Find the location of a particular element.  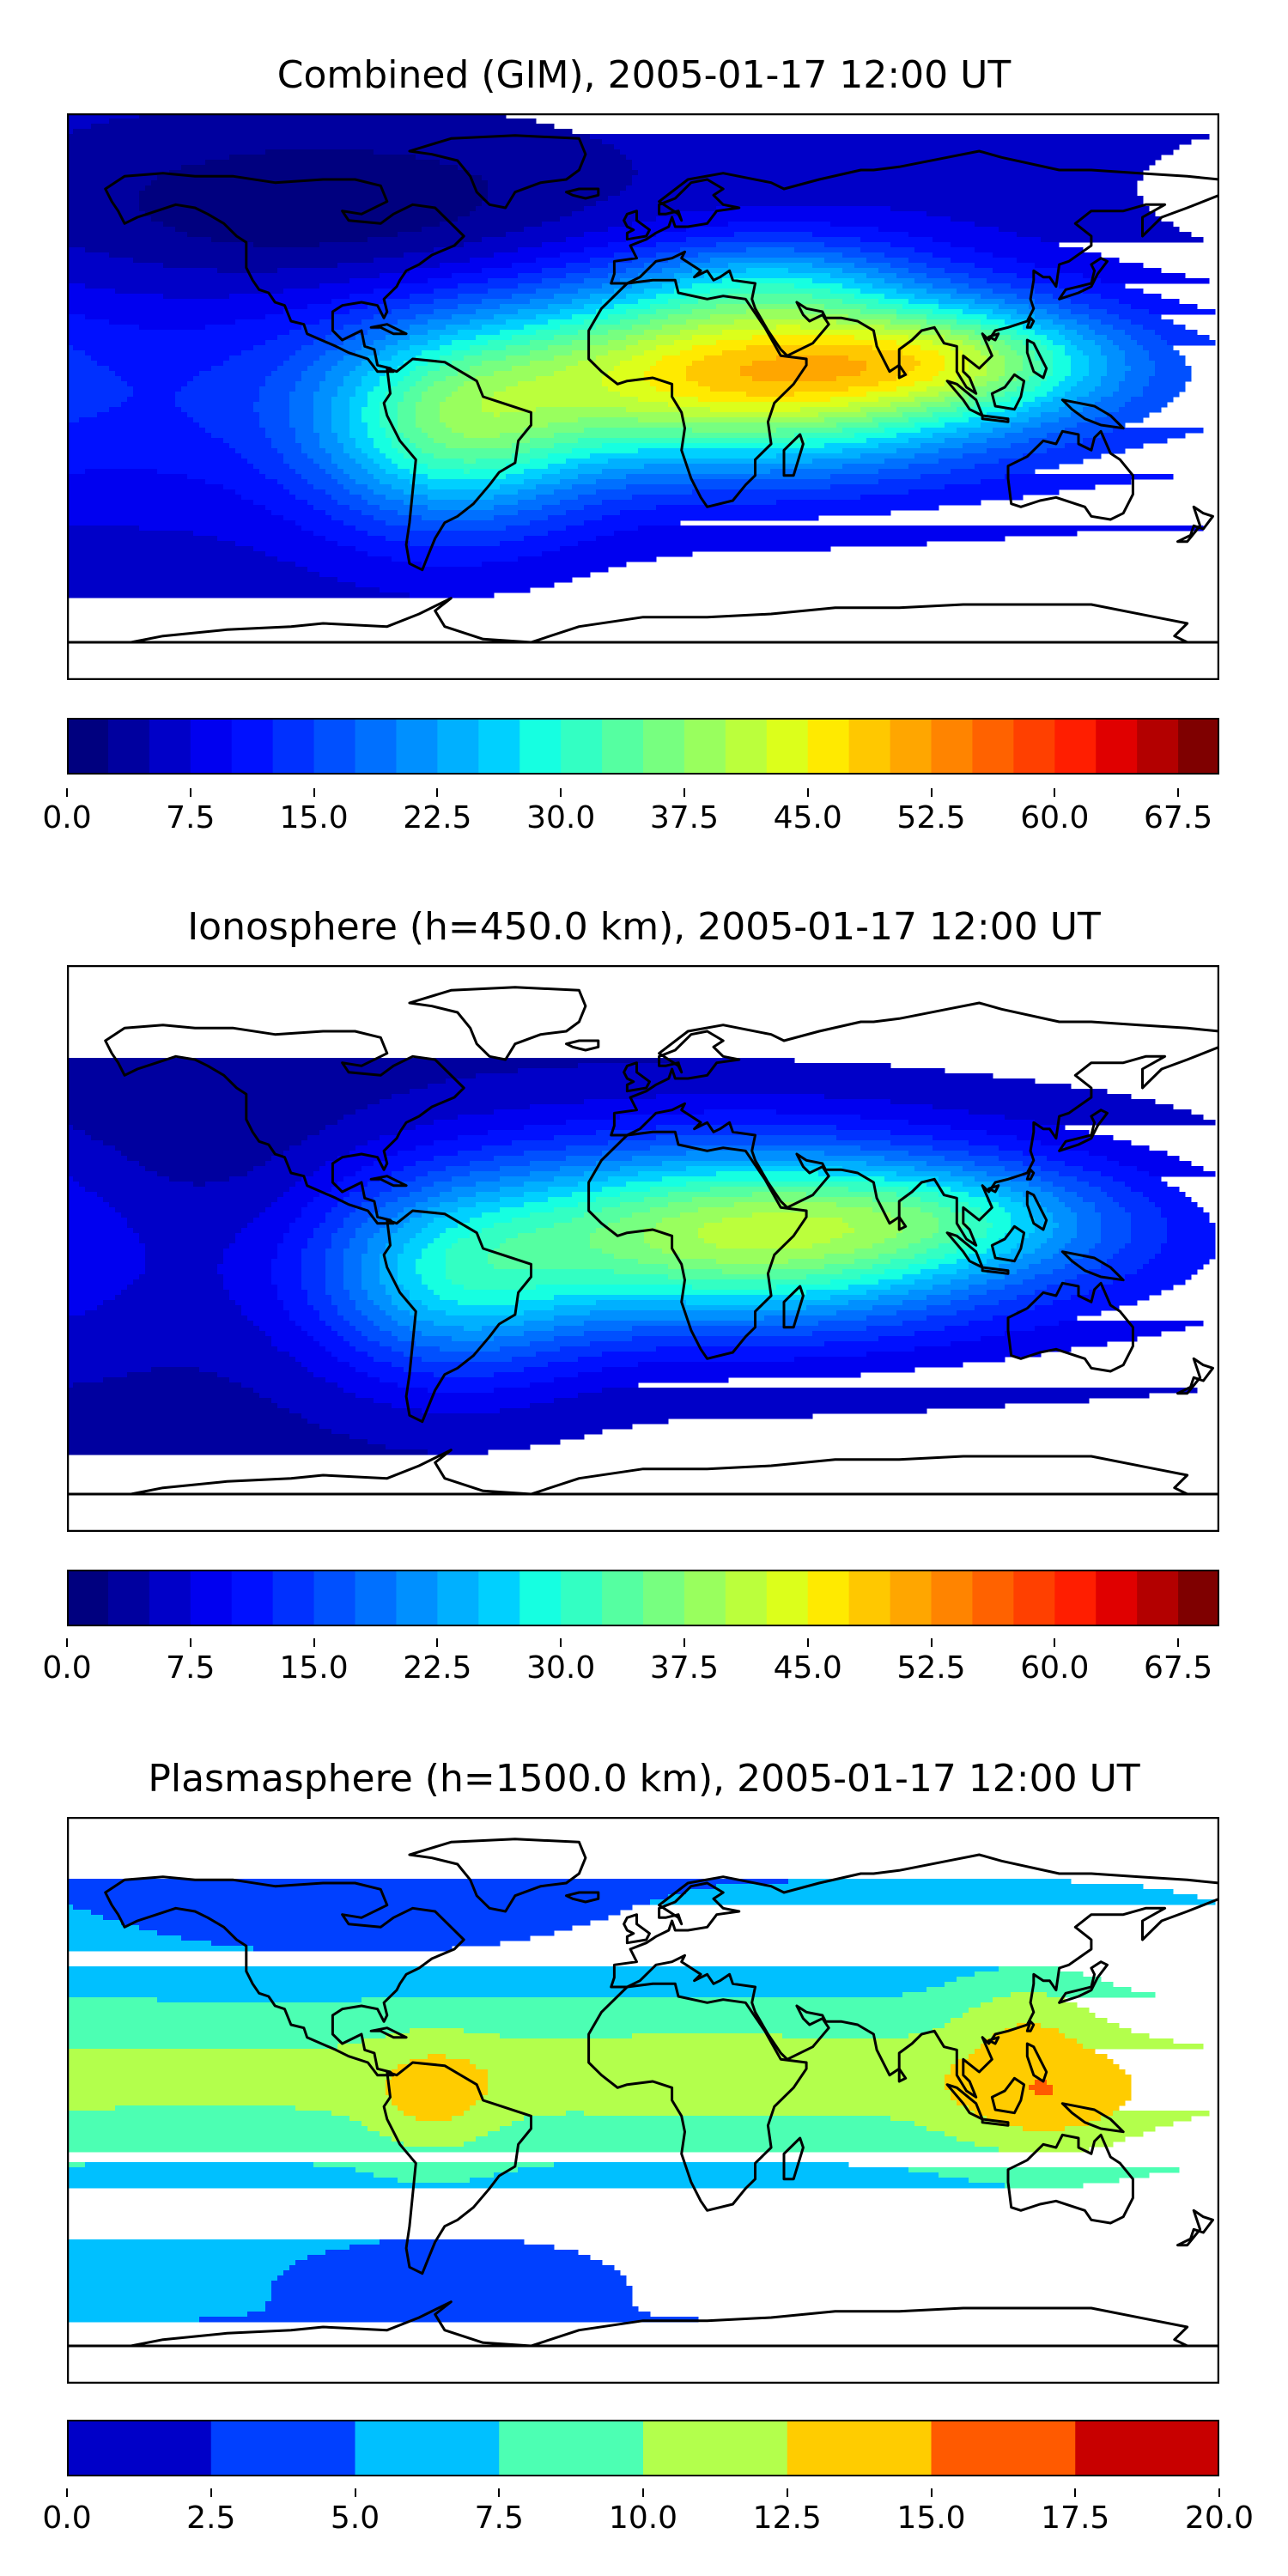

coastline-java is located at coordinates (995, 2122).